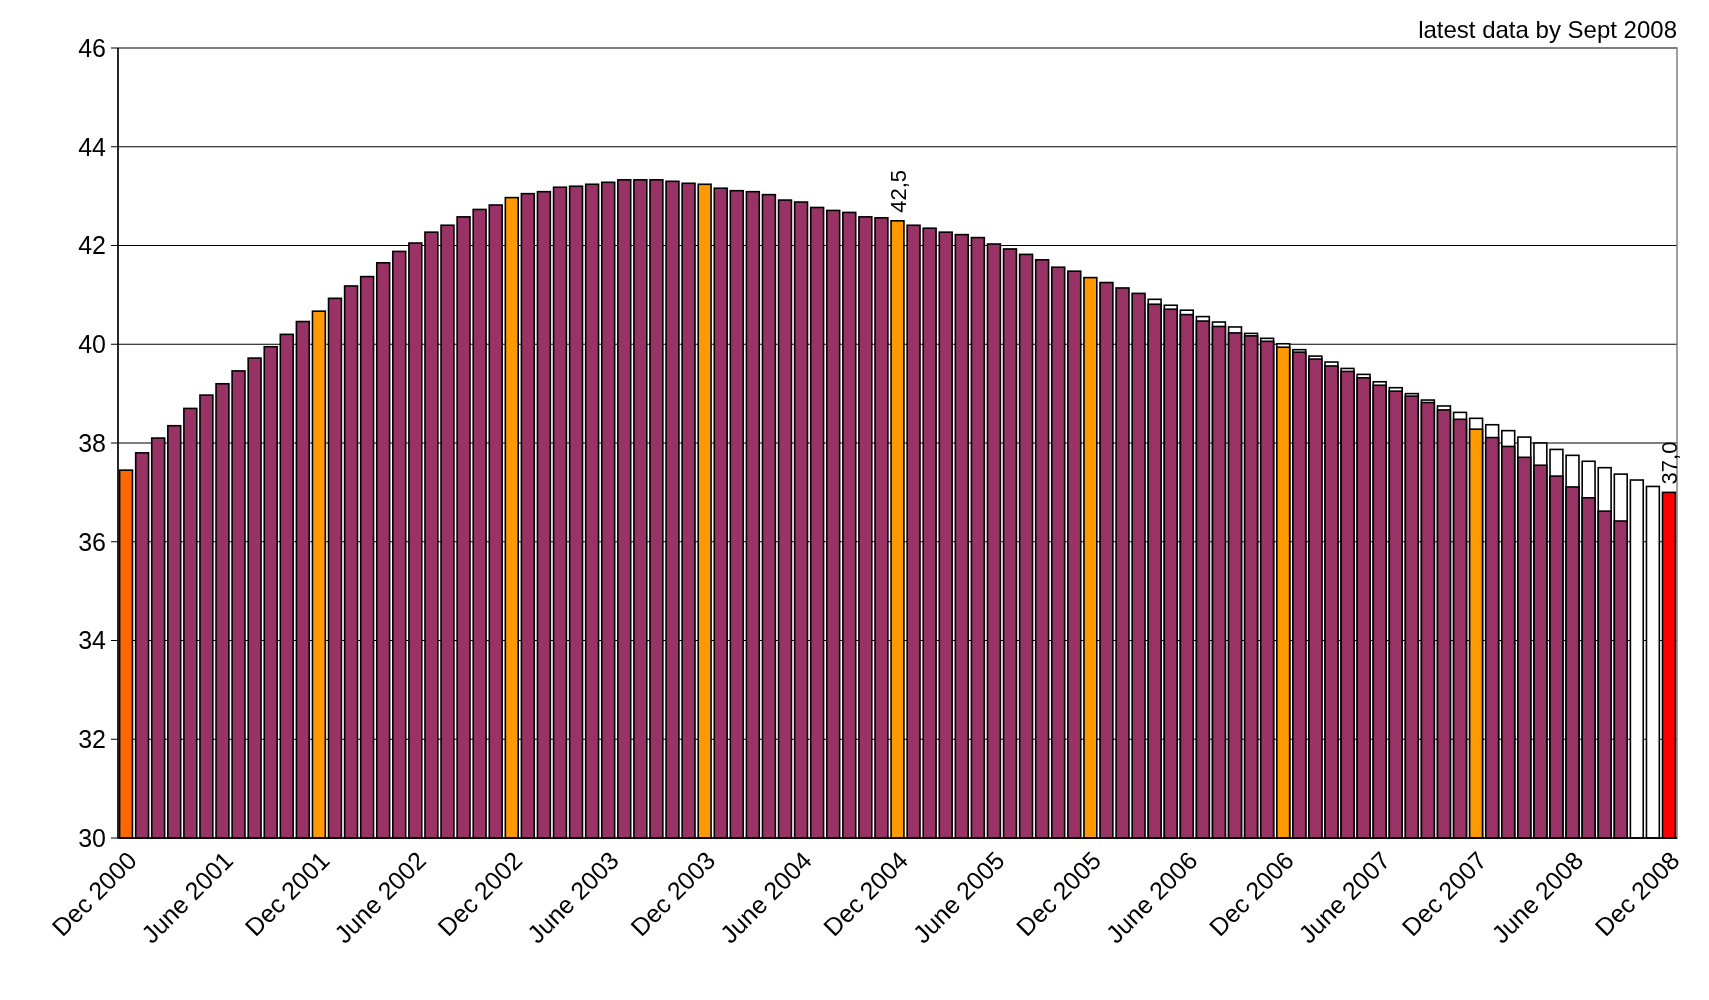 Image resolution: width=1709 pixels, height=1000 pixels. Describe the element at coordinates (92, 344) in the screenshot. I see `y-tick-label: 40` at that location.